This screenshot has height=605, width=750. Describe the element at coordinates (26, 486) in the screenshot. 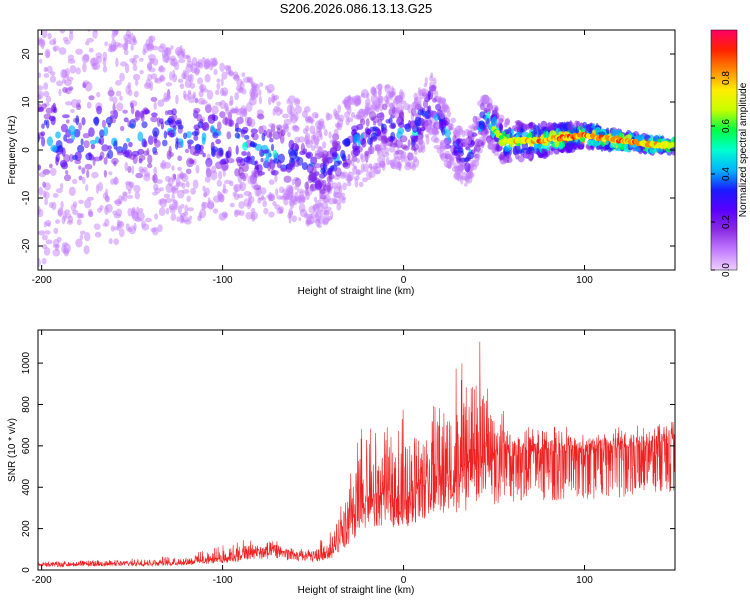

I see `y-tick-label: 400` at that location.